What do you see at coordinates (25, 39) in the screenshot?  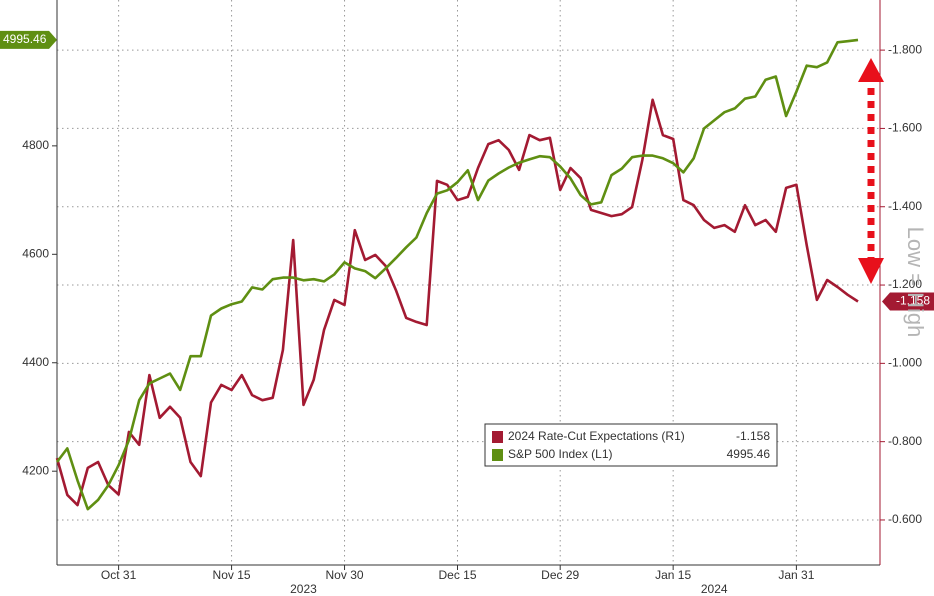 I see `tag-label: 4995.46` at bounding box center [25, 39].